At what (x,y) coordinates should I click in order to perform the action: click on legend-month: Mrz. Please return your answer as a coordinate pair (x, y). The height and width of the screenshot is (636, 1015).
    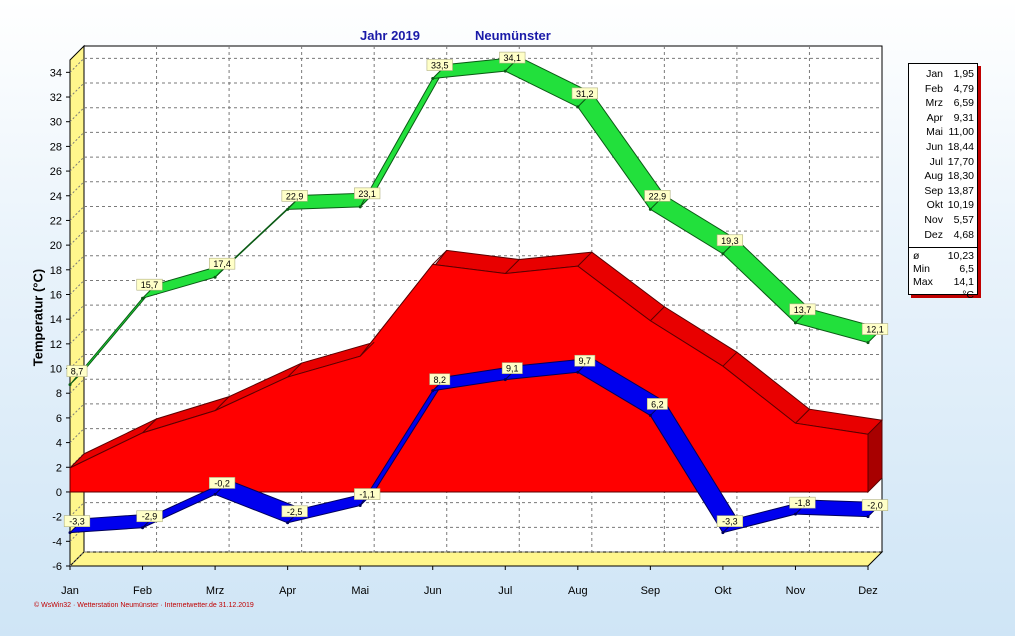
    Looking at the image, I should click on (934, 103).